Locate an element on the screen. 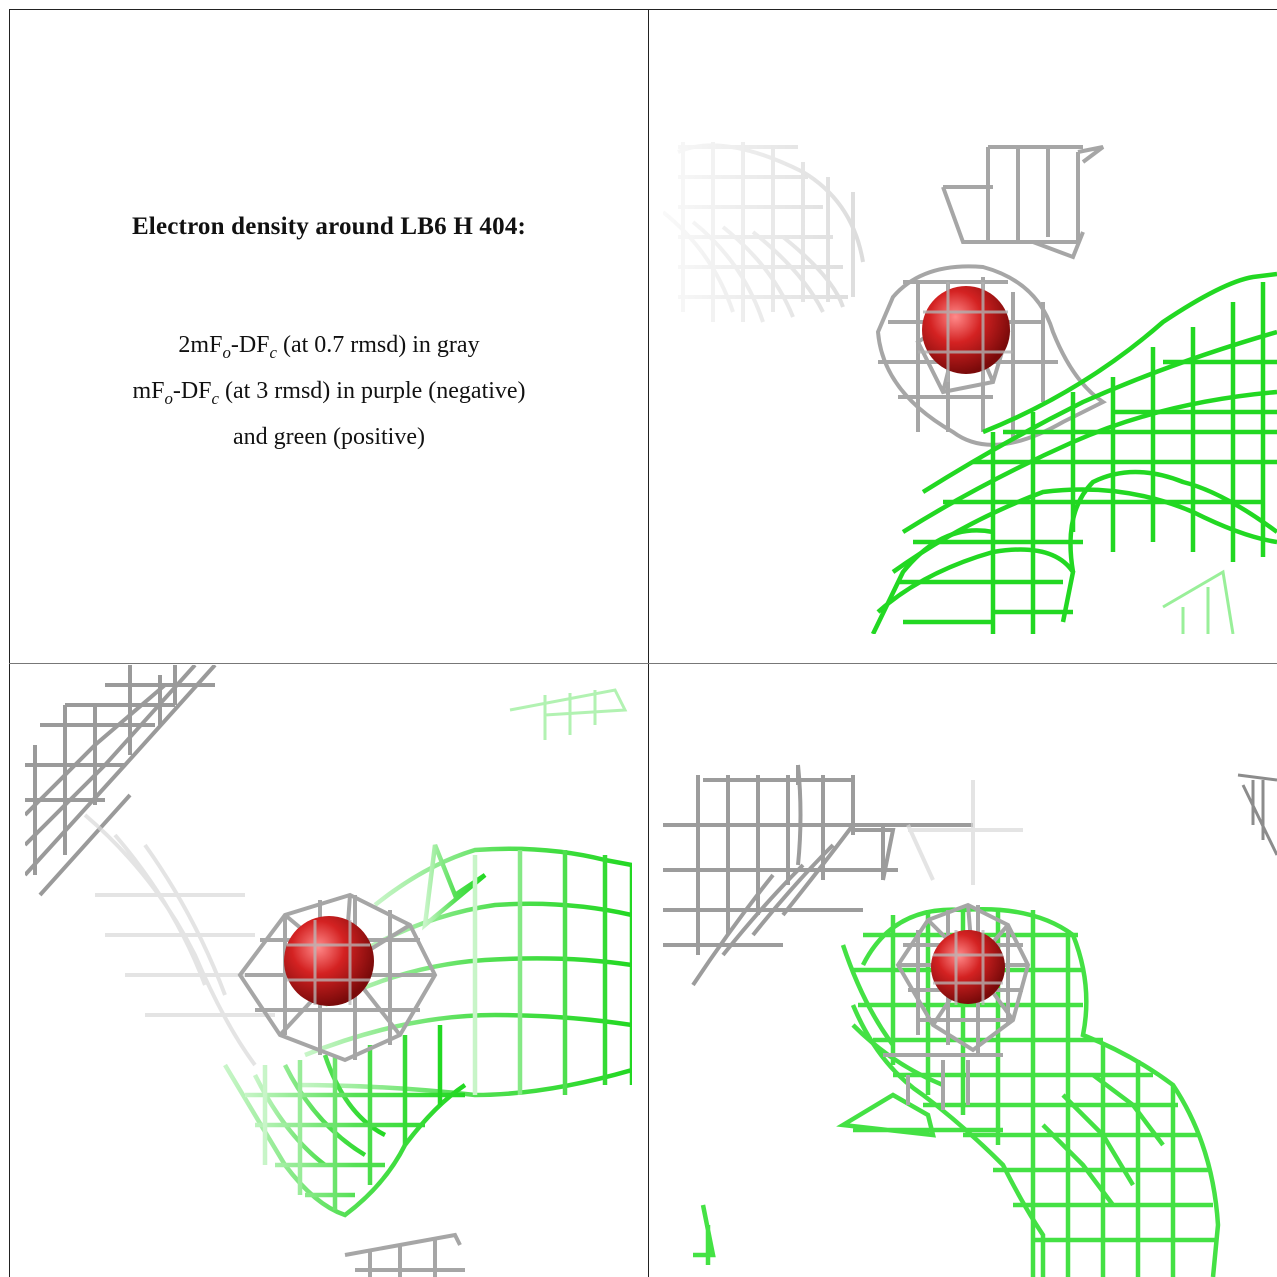  border-left-lower is located at coordinates (9, 970).